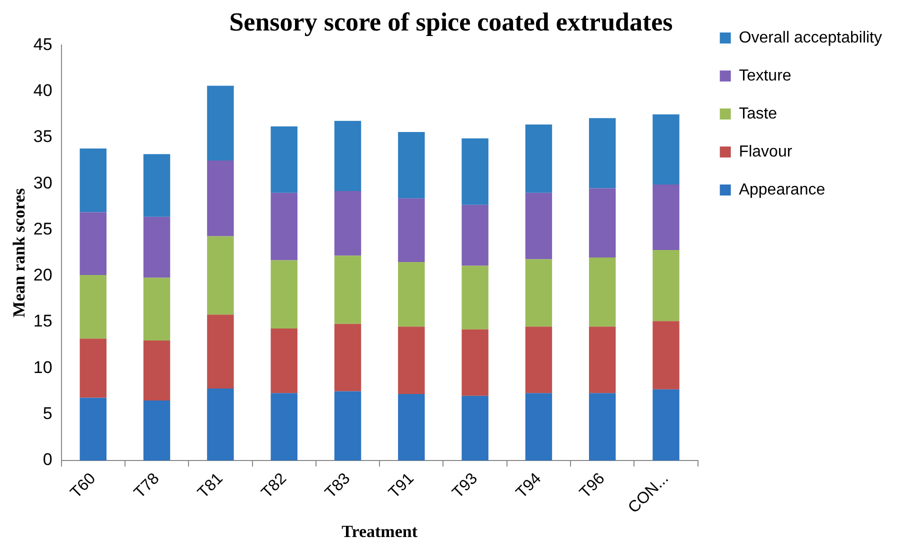  I want to click on x-tick-label: T82, so click(274, 486).